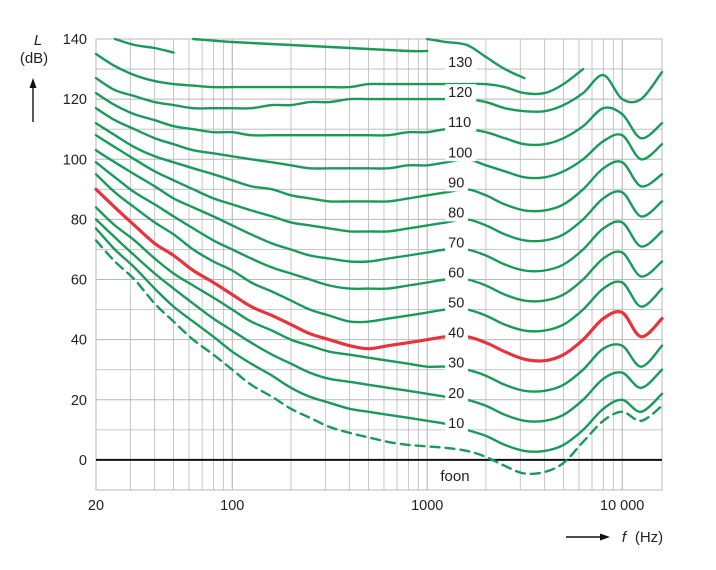 Image resolution: width=716 pixels, height=570 pixels. I want to click on curve-90-phon, so click(379, 167).